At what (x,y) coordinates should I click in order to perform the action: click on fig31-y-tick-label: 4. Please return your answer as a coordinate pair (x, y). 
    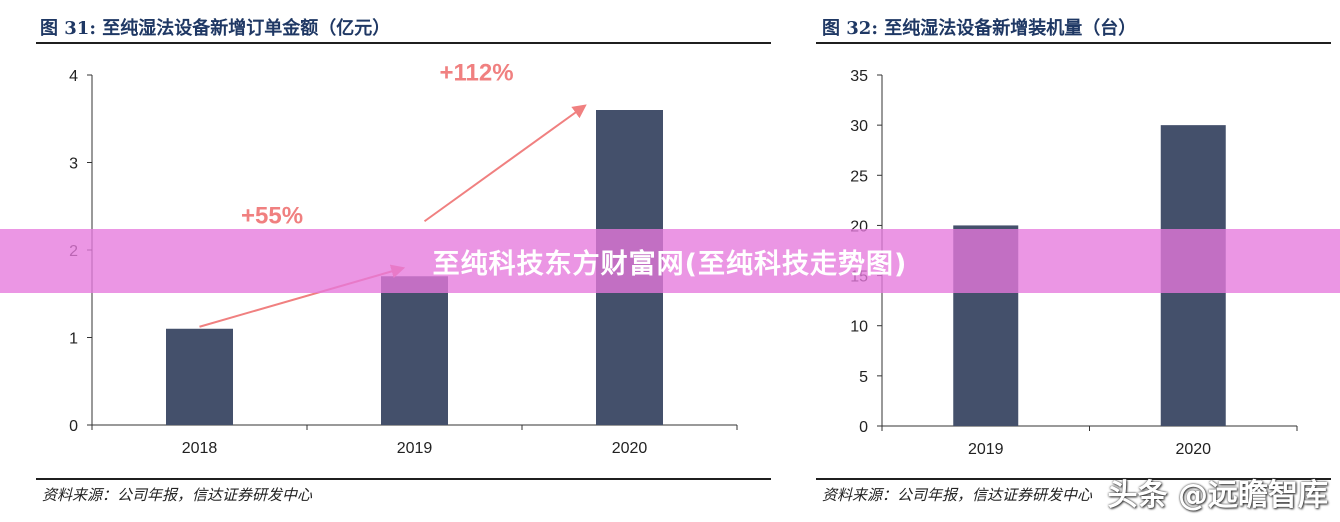
    Looking at the image, I should click on (73, 76).